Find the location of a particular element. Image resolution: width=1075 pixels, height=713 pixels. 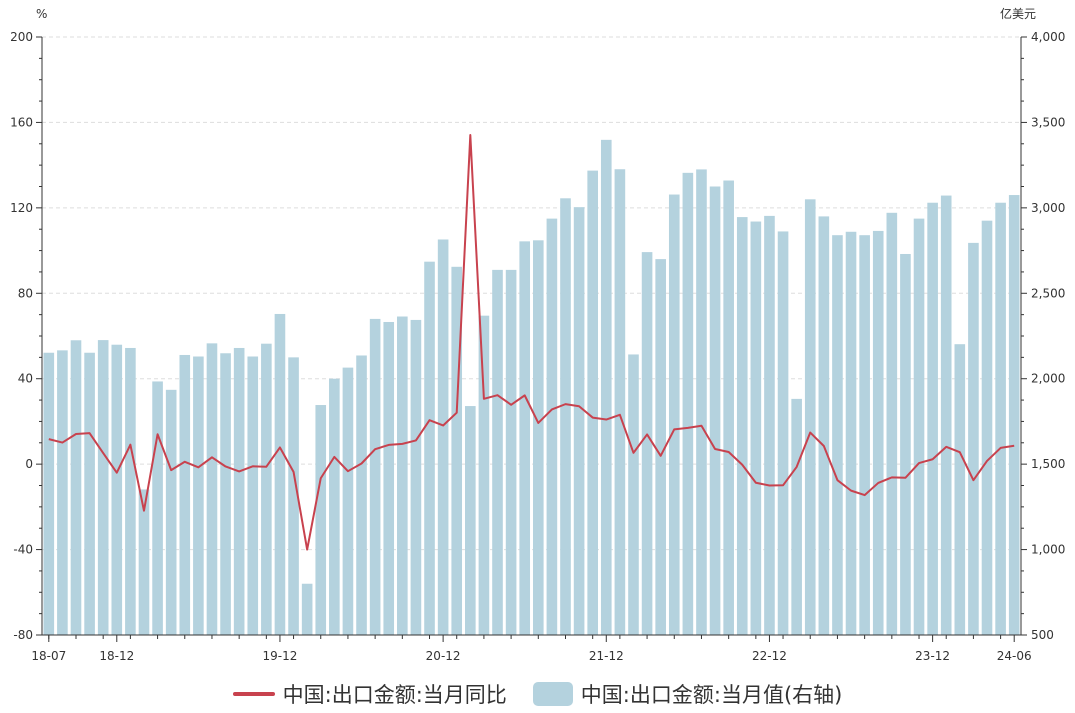

x-tick-label: 18-12 is located at coordinates (116, 656).